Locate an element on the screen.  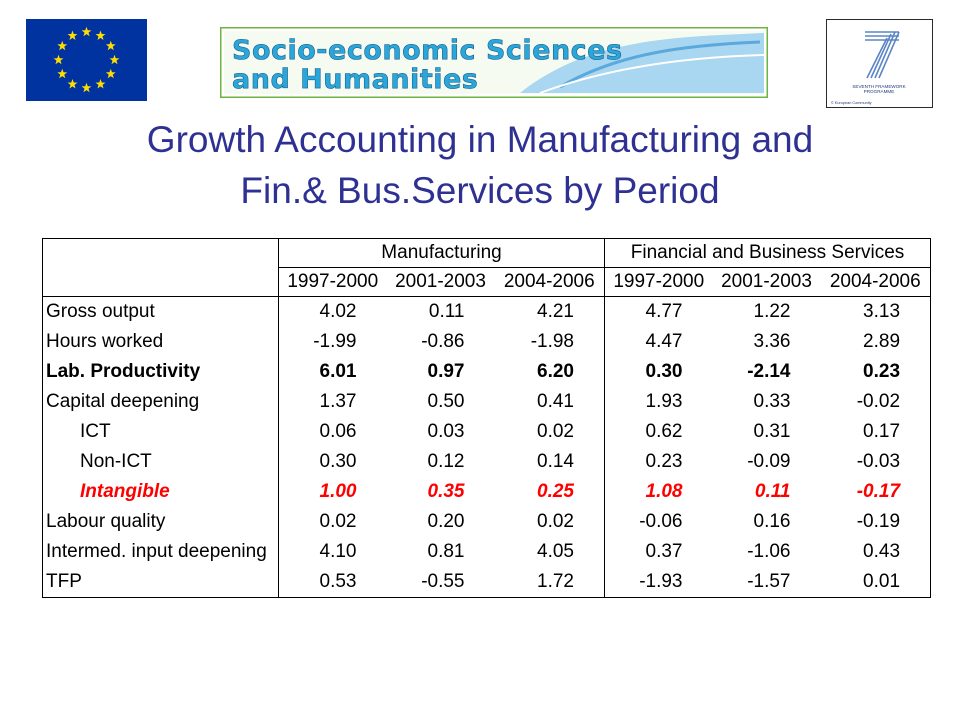
table-cell: 4.10 is located at coordinates (338, 551).